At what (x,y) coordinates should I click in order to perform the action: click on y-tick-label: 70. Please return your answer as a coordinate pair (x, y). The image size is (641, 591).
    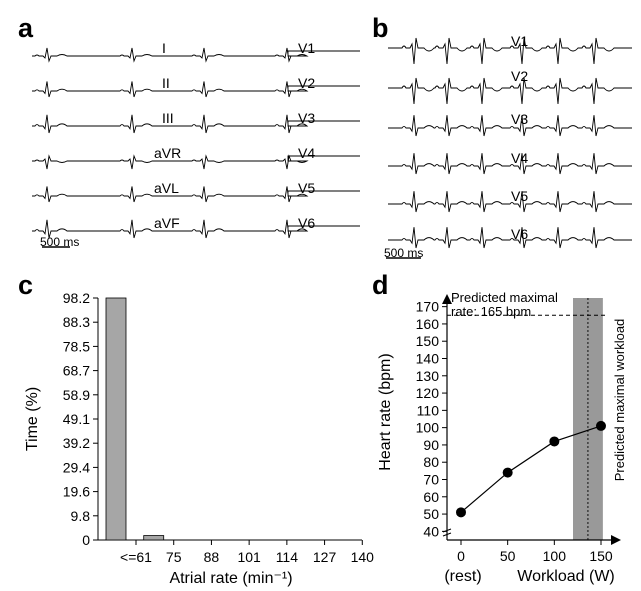
    Looking at the image, I should click on (431, 480).